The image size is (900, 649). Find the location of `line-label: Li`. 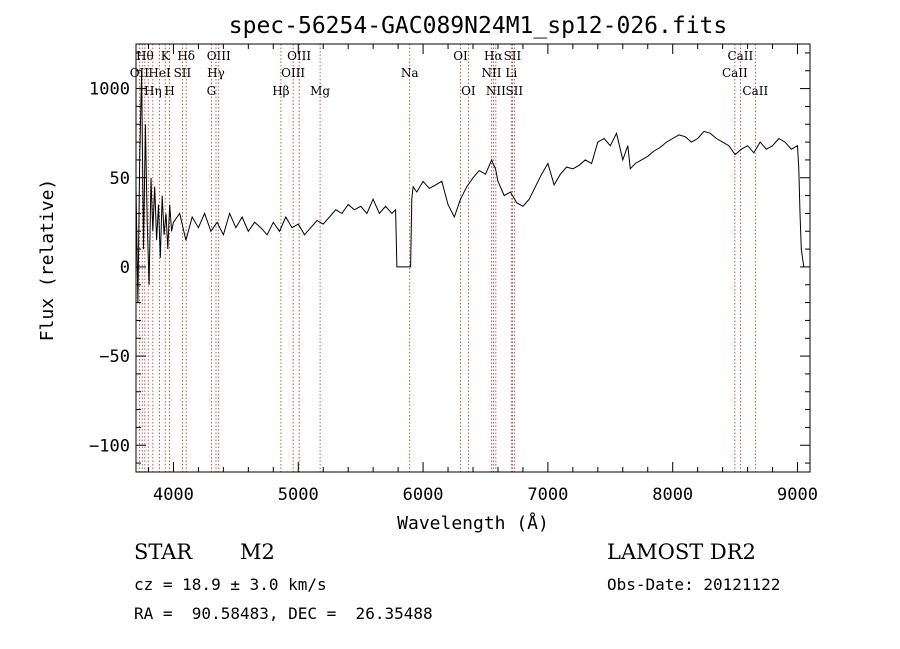

line-label: Li is located at coordinates (511, 73).